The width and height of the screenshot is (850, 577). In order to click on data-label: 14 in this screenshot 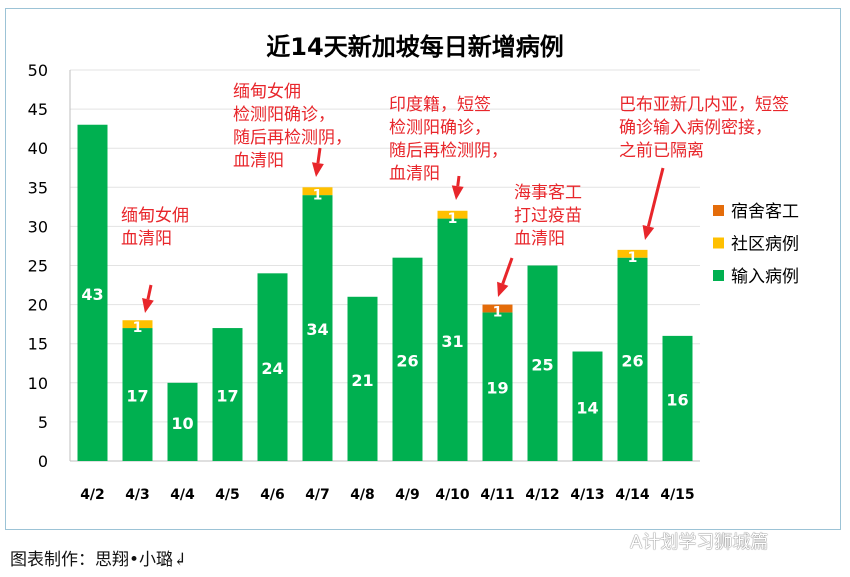, I will do `click(587, 407)`.